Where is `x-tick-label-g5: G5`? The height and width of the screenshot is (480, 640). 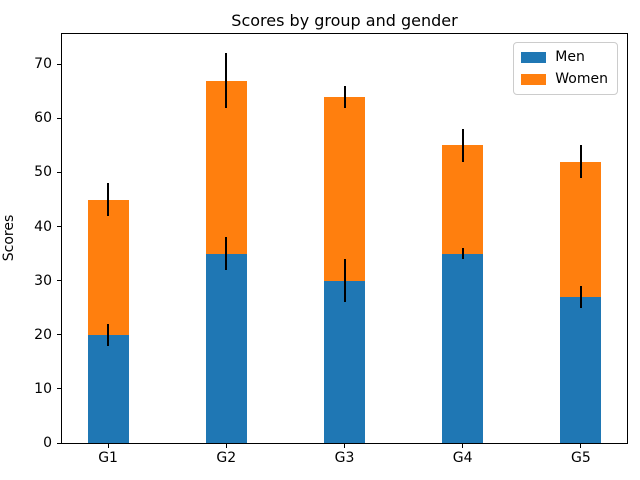
x-tick-label-g5: G5 is located at coordinates (581, 458).